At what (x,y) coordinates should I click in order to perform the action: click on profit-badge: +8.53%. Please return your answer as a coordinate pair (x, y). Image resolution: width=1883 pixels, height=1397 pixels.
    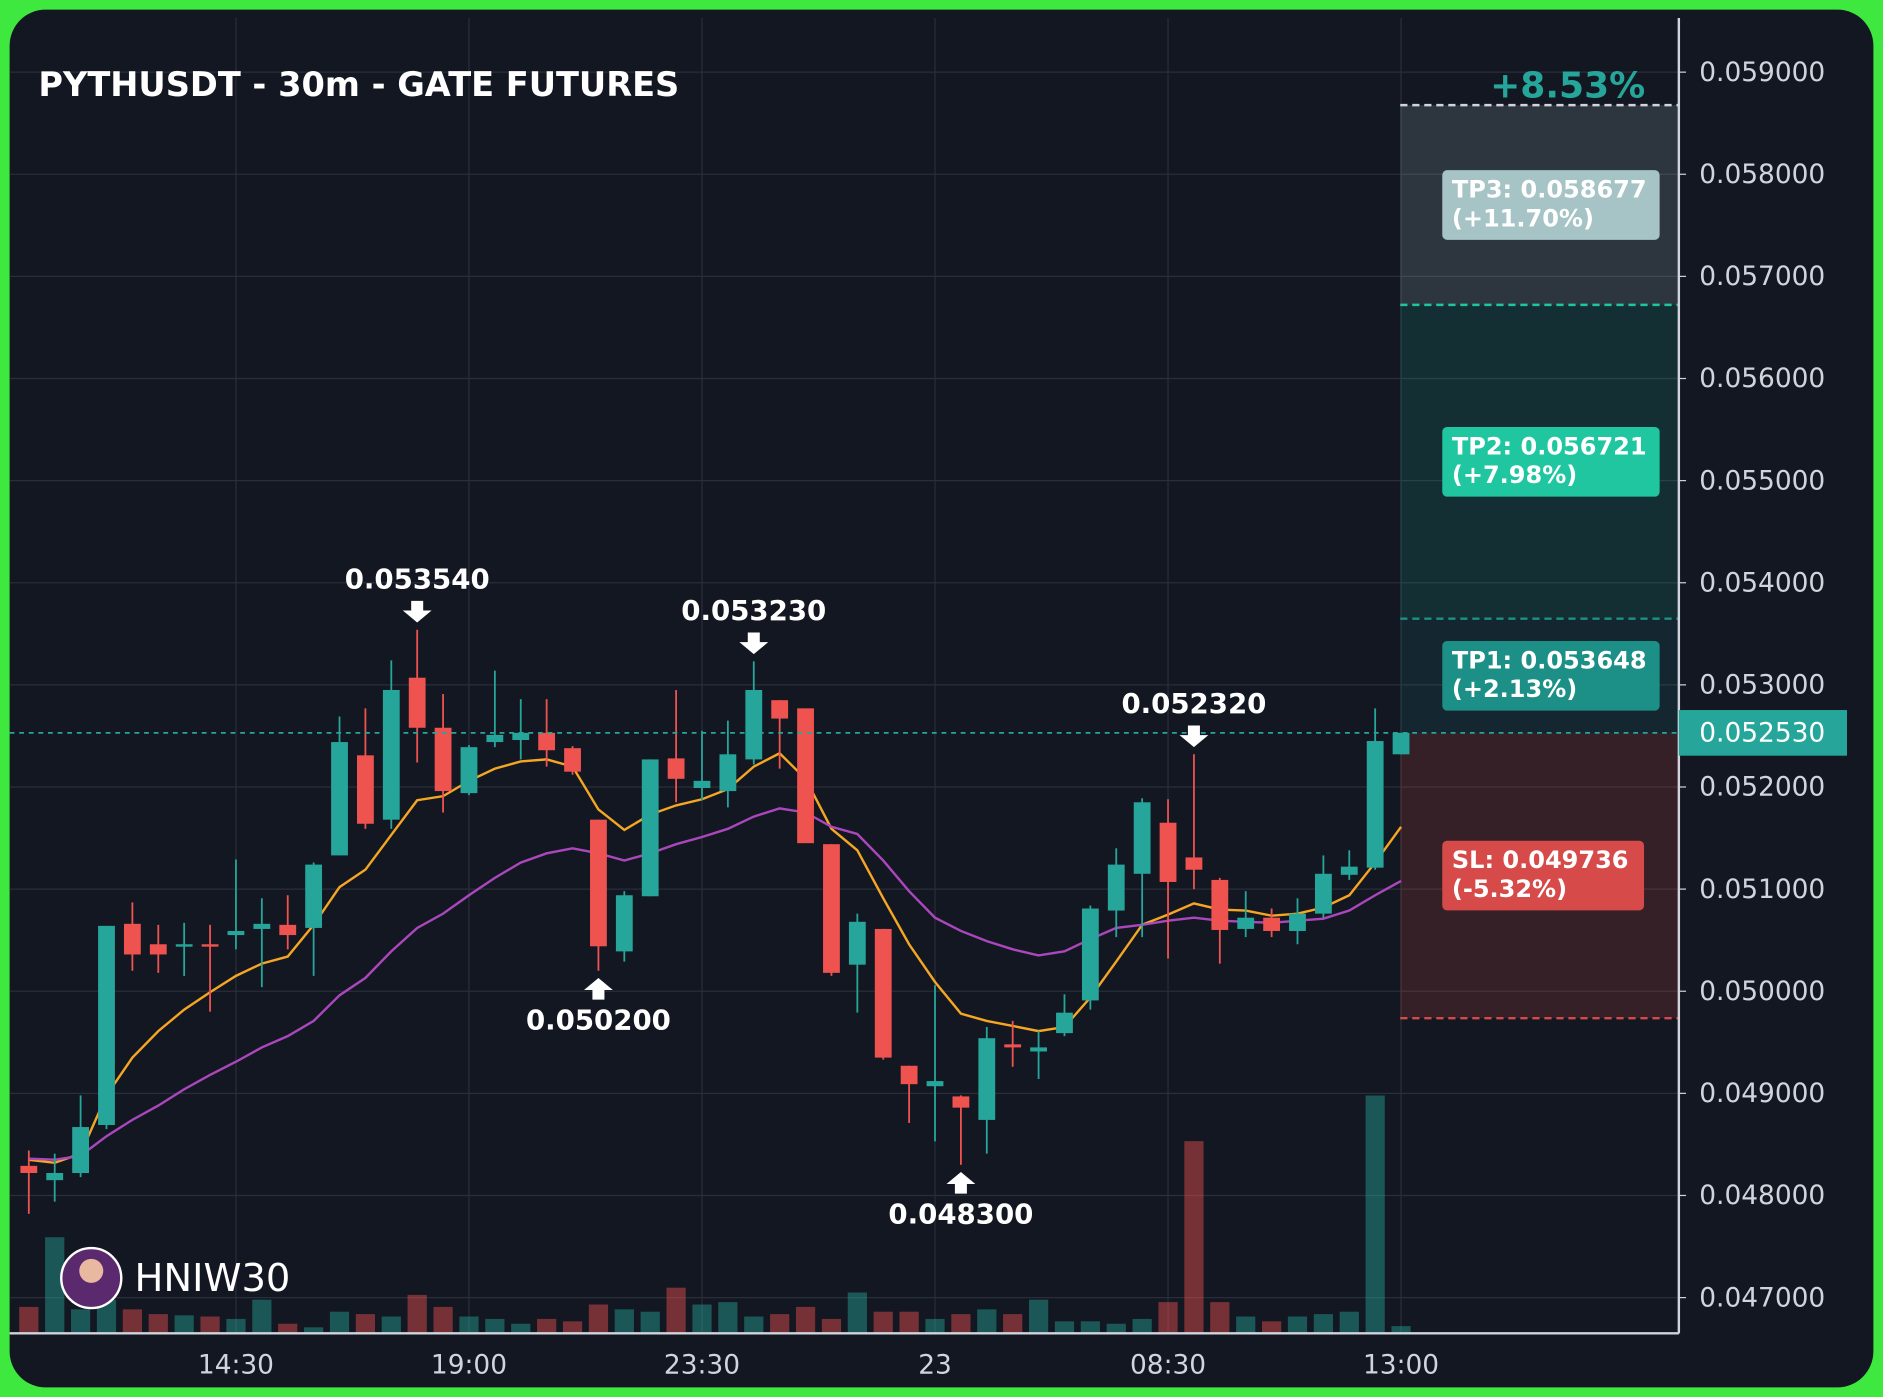
    Looking at the image, I should click on (1567, 86).